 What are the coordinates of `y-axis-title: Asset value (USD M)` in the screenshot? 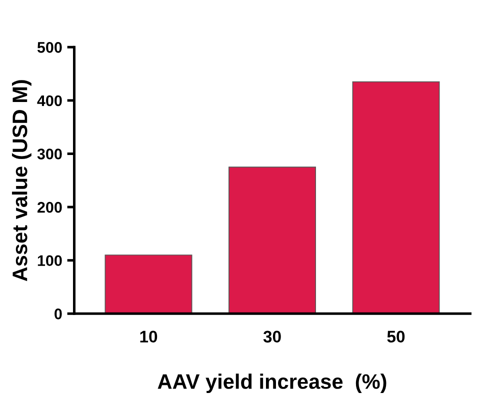 It's located at (22, 181).